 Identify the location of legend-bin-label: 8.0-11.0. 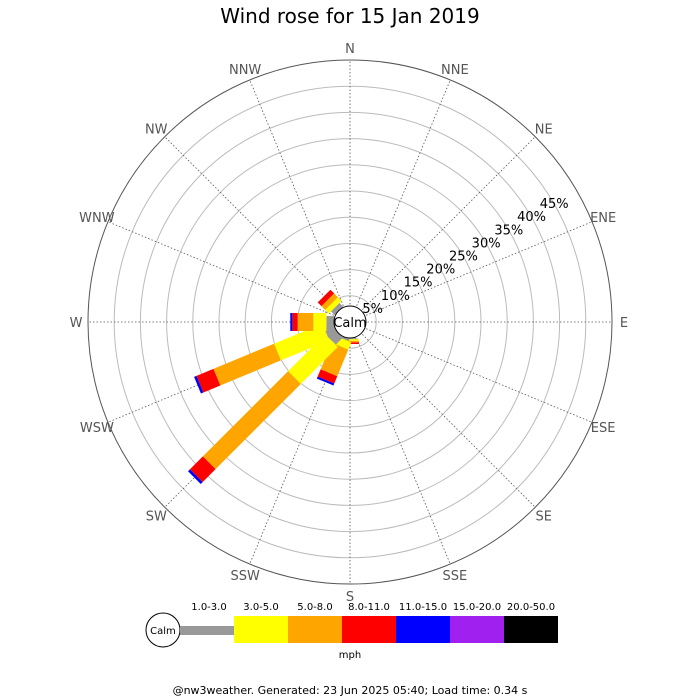
(369, 607).